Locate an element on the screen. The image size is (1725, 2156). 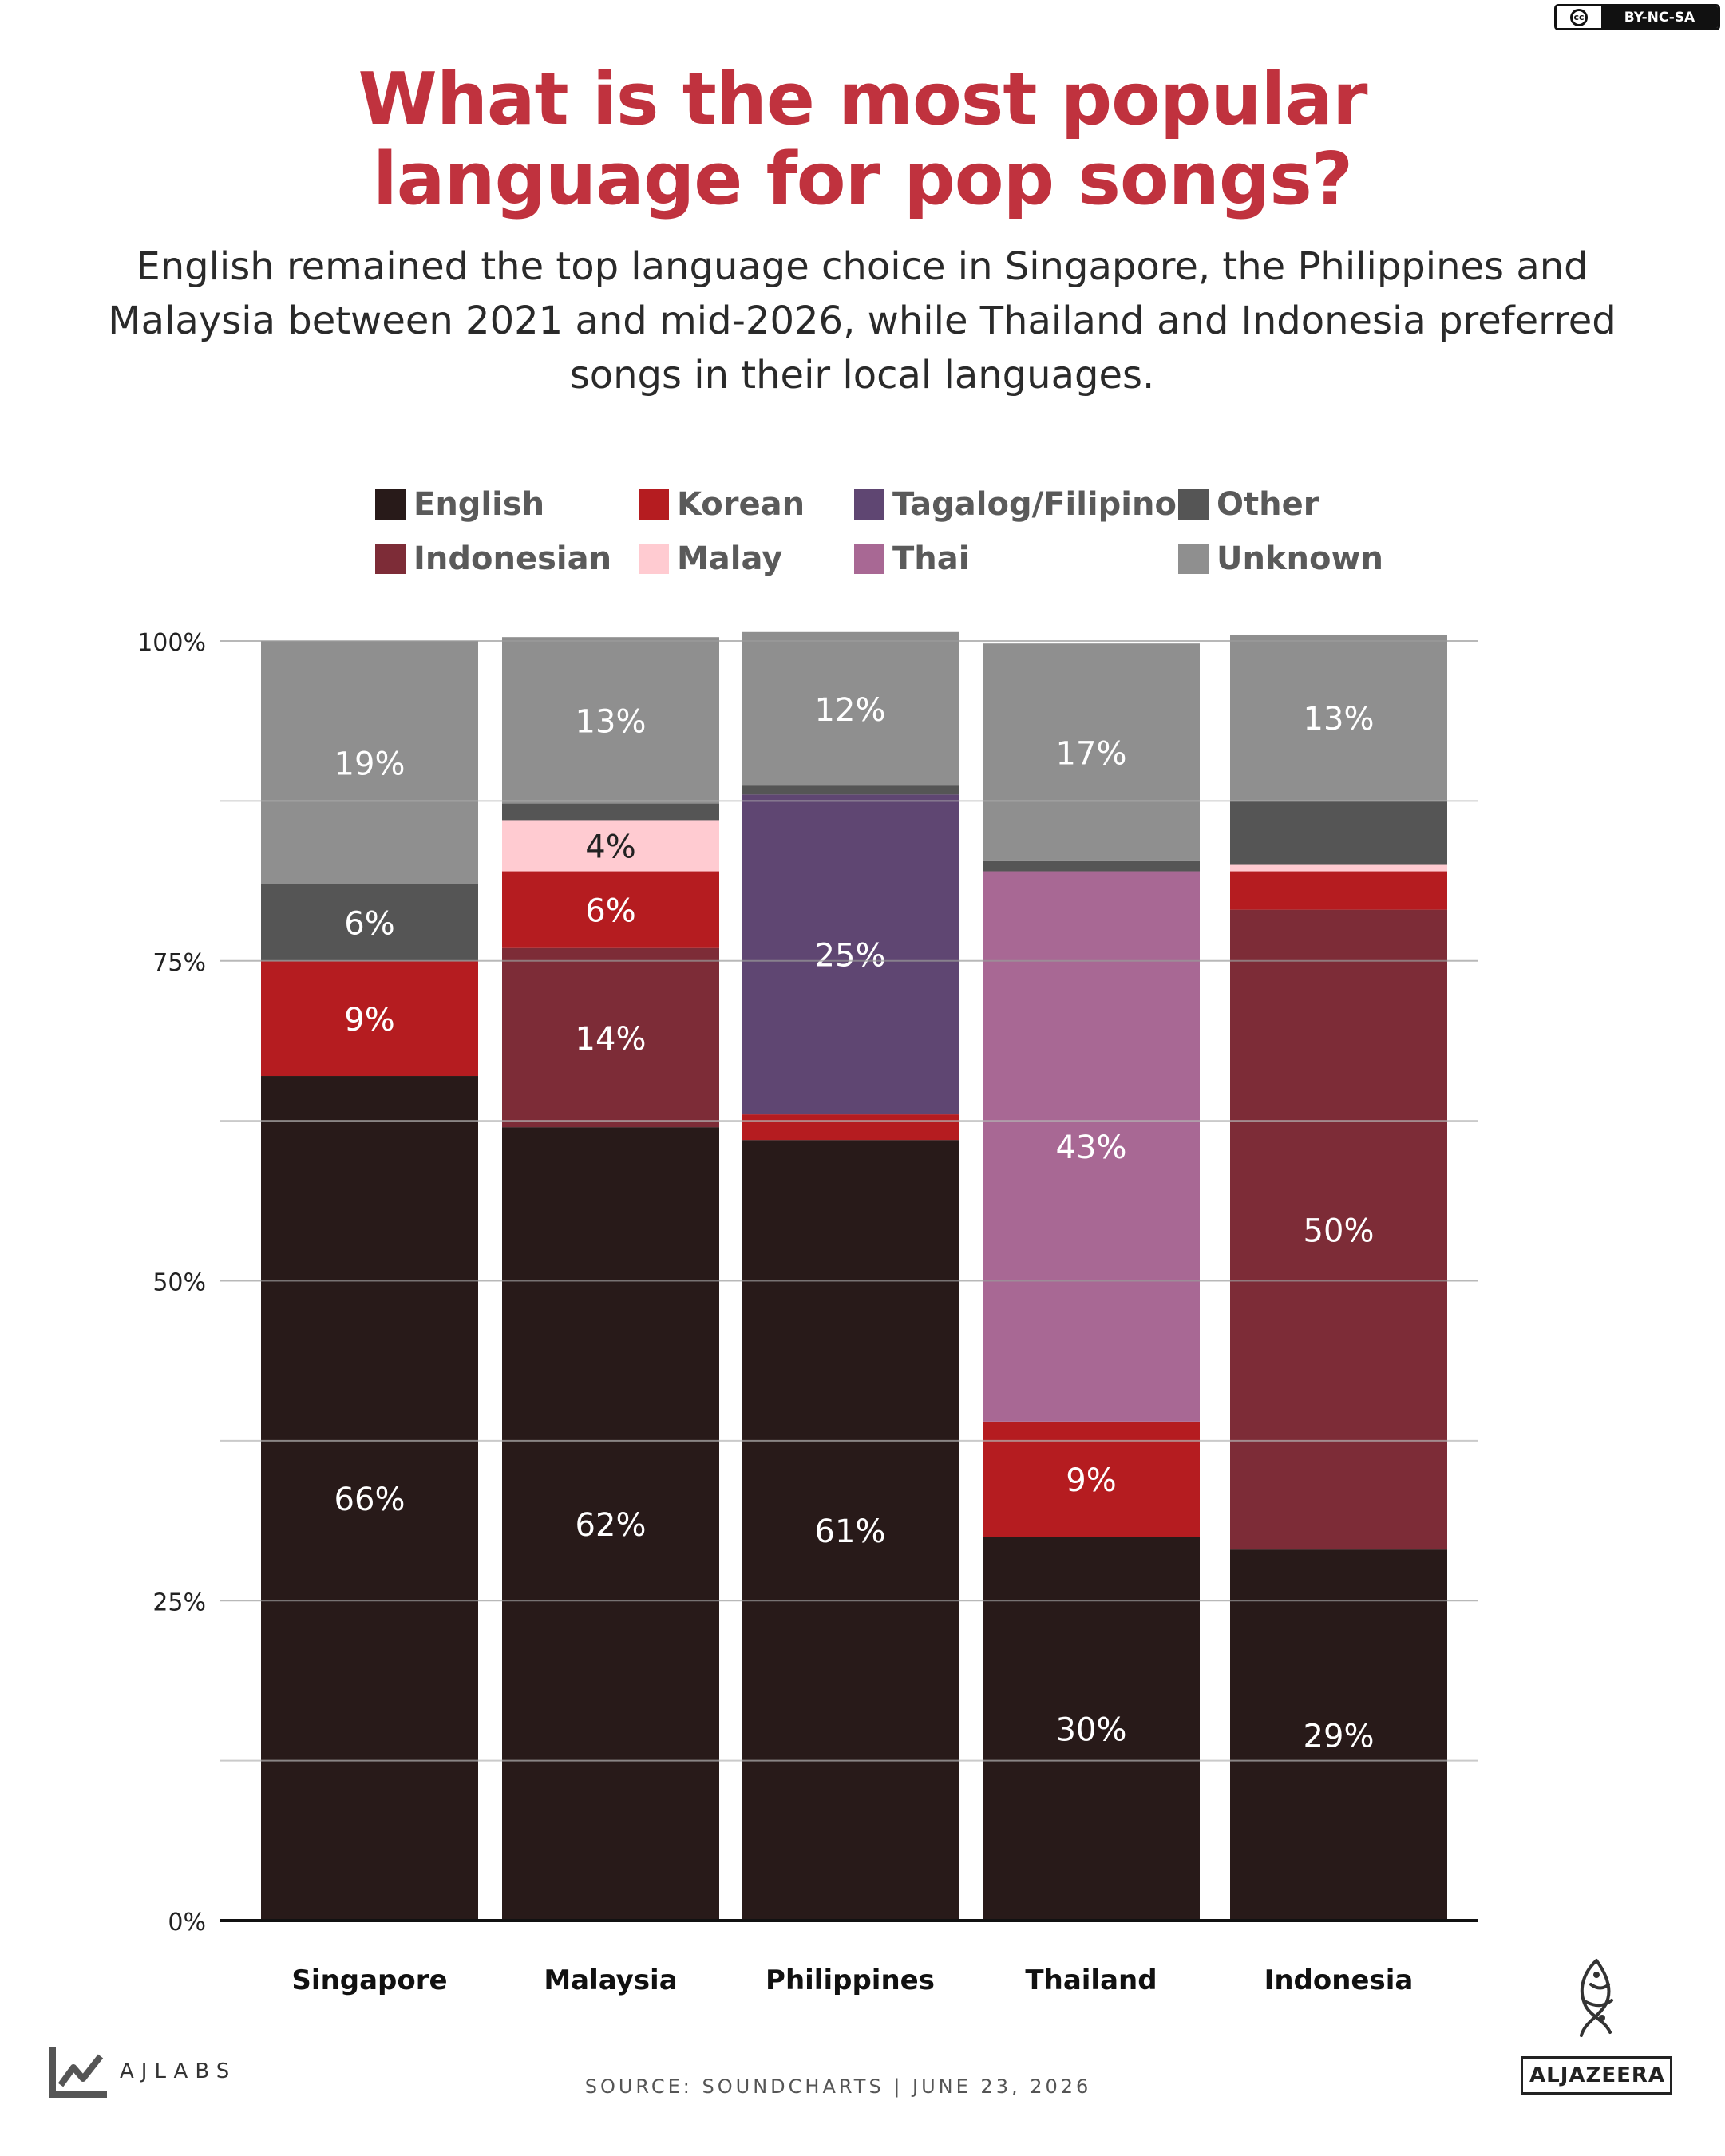
license-text: BY-NC-SA is located at coordinates (1659, 17).